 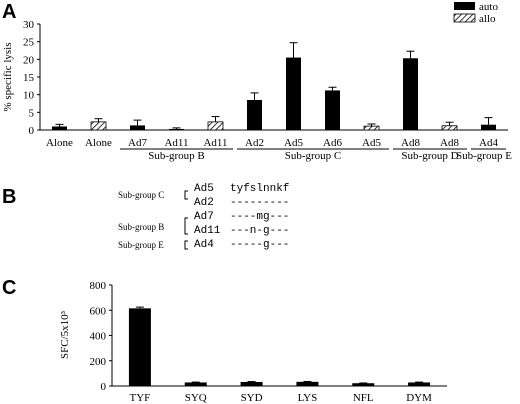 I want to click on legend-allo-swatch, so click(x=464, y=18).